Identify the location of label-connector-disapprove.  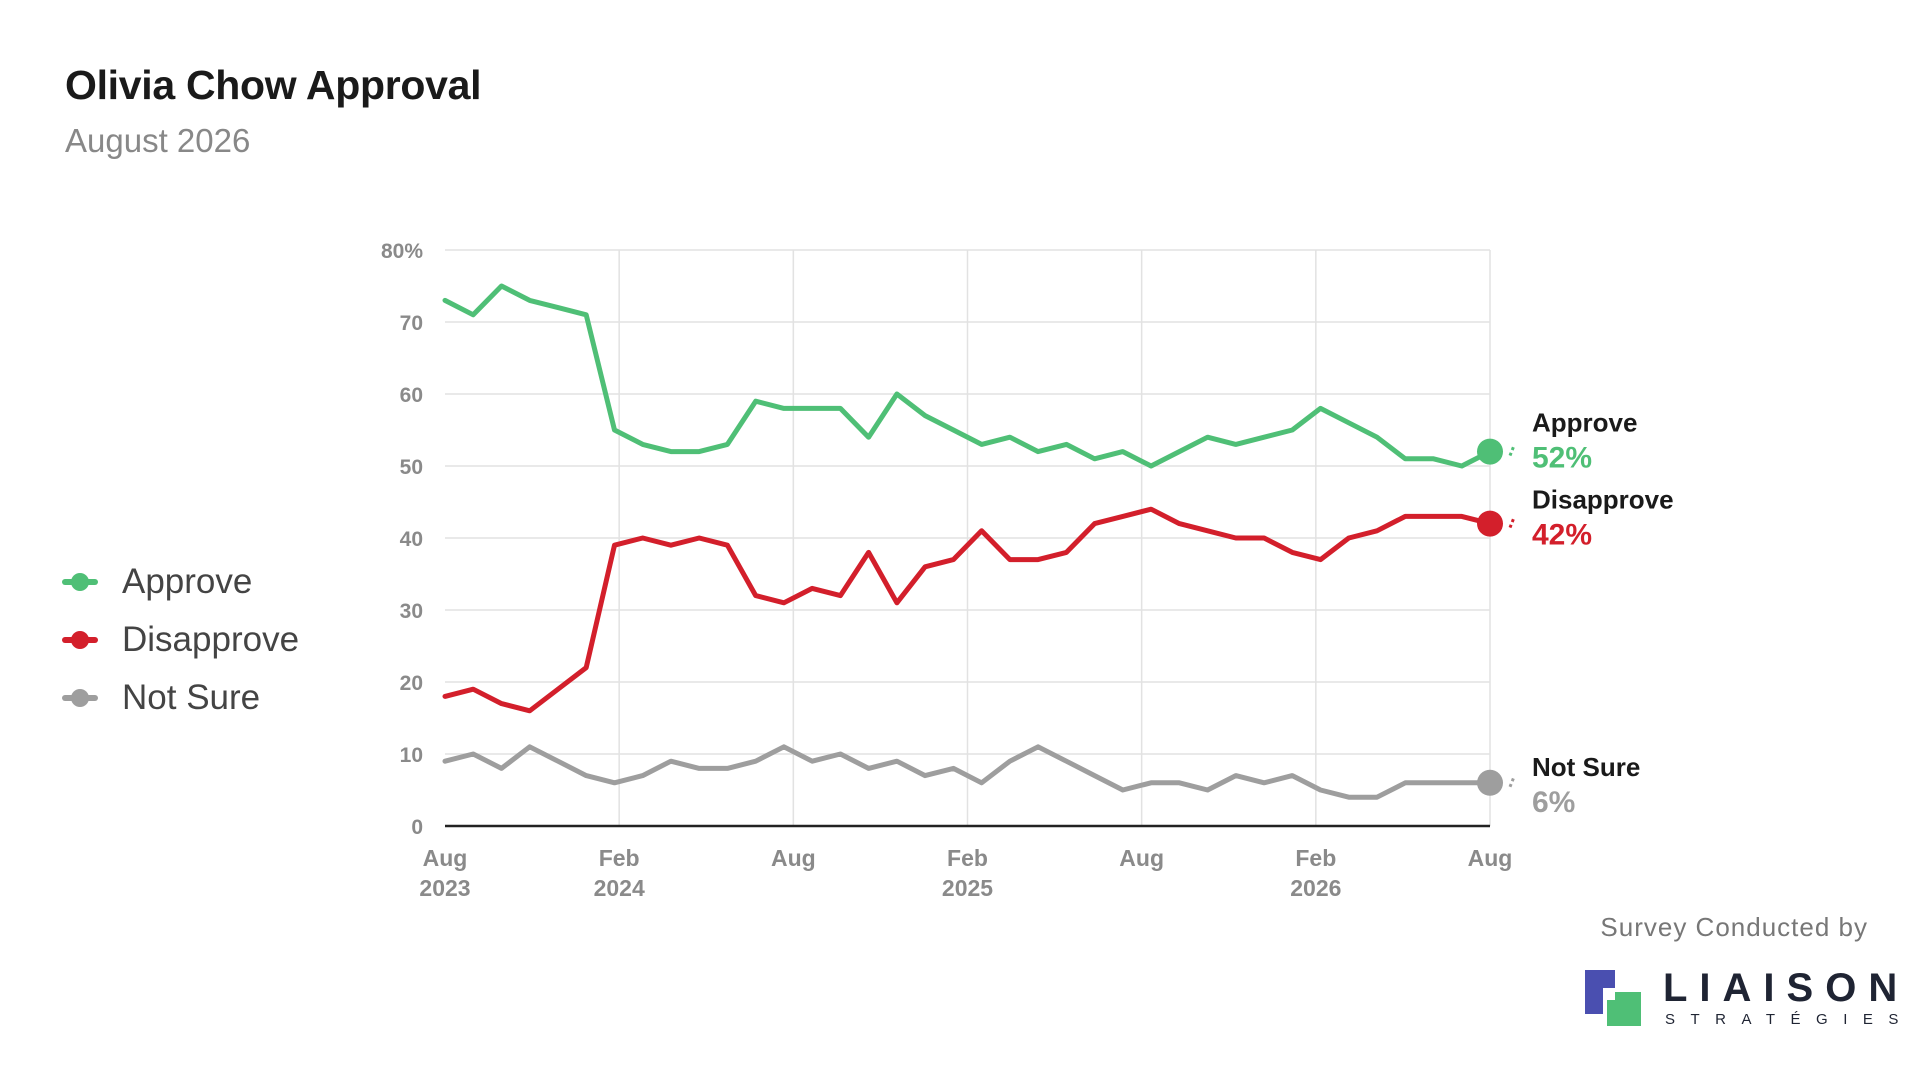
(1512, 523).